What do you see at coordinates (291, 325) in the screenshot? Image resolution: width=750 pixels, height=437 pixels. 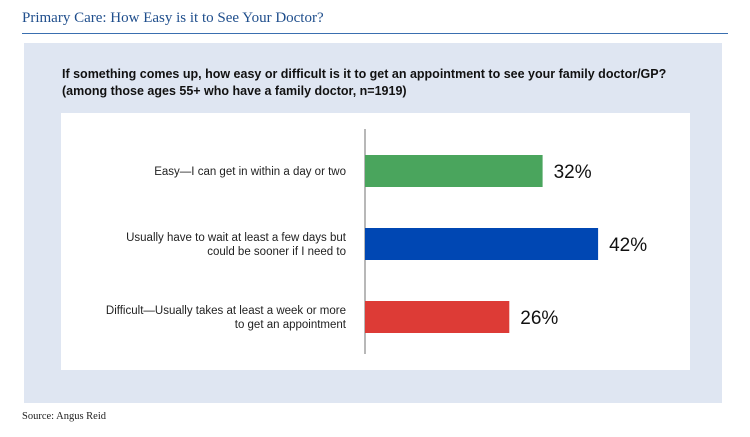 I see `category-label-3-line-2: to get an appointment` at bounding box center [291, 325].